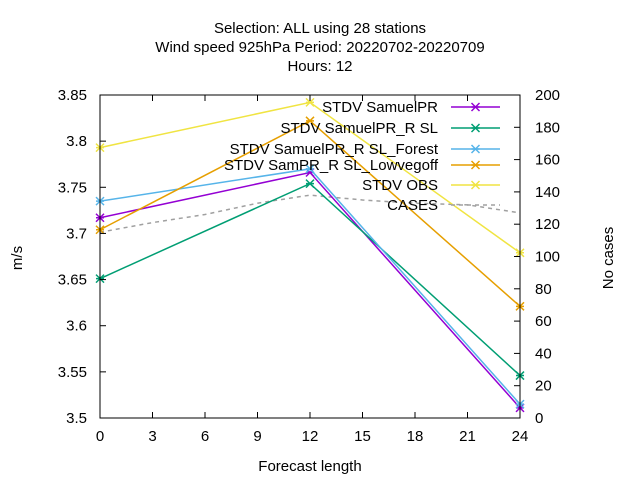 This screenshot has width=640, height=480. I want to click on y2-tick-label: 100, so click(547, 257).